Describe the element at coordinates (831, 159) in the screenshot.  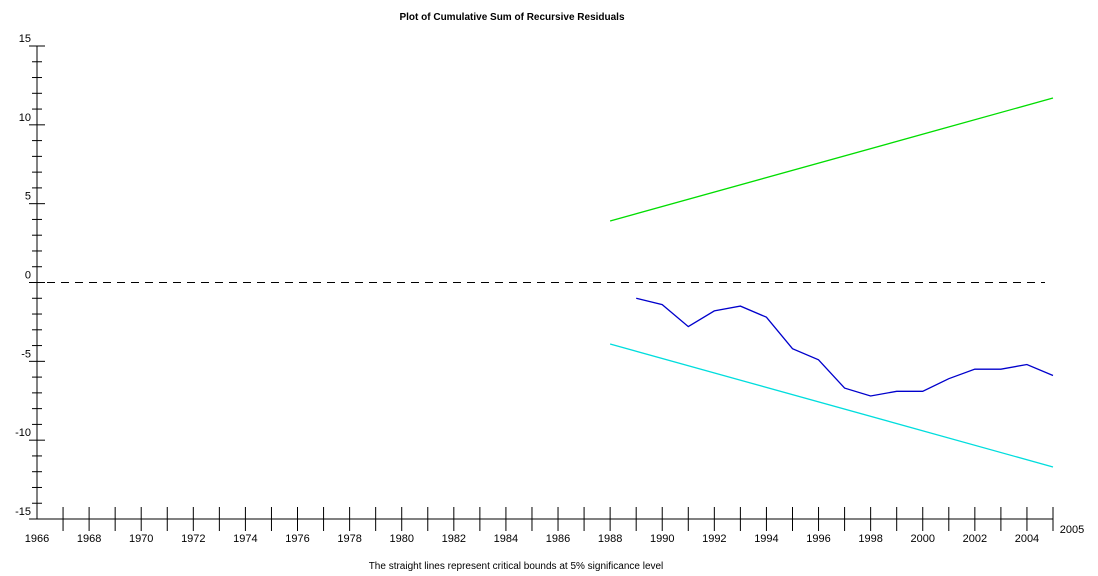
I see `series-line-upper-bound` at that location.